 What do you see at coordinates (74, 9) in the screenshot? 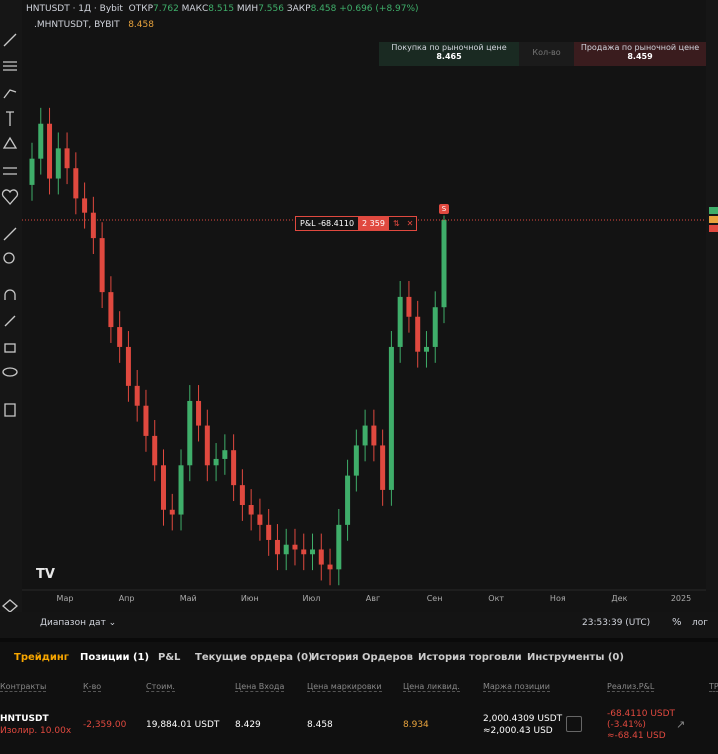
I see `symbol: HNTUSDT · 1Д · Bybit` at bounding box center [74, 9].